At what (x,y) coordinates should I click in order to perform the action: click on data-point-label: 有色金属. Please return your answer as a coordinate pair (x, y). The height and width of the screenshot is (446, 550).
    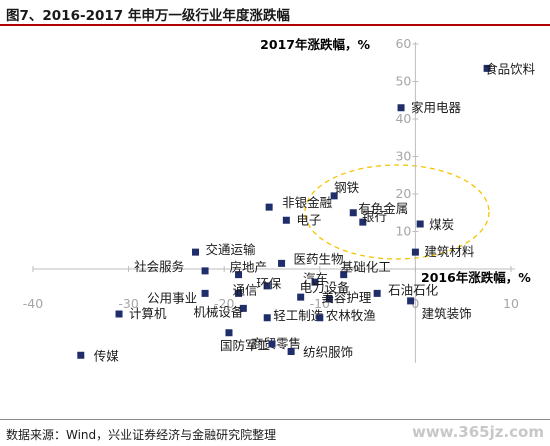
    Looking at the image, I should click on (383, 208).